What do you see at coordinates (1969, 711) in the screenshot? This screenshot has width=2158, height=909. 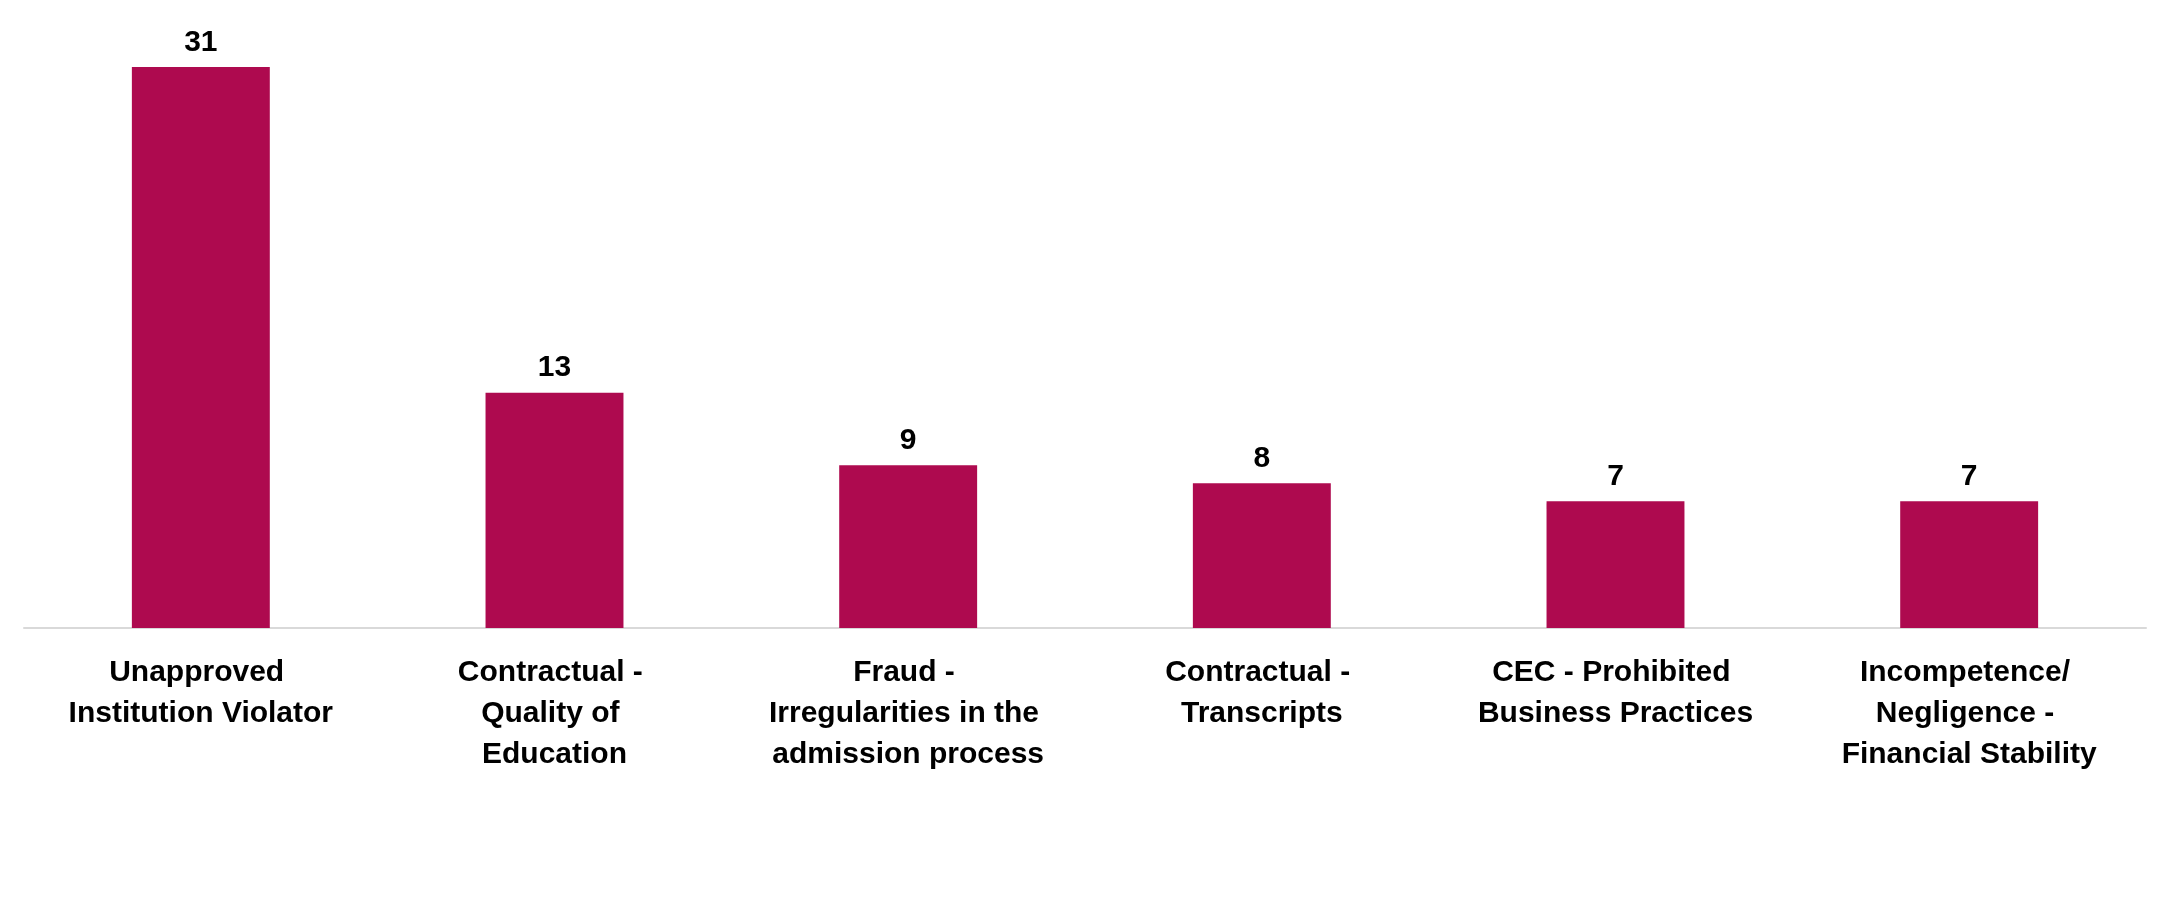 I see `x-tick-label: Incompetence/ Negligence - Financial Stability` at bounding box center [1969, 711].